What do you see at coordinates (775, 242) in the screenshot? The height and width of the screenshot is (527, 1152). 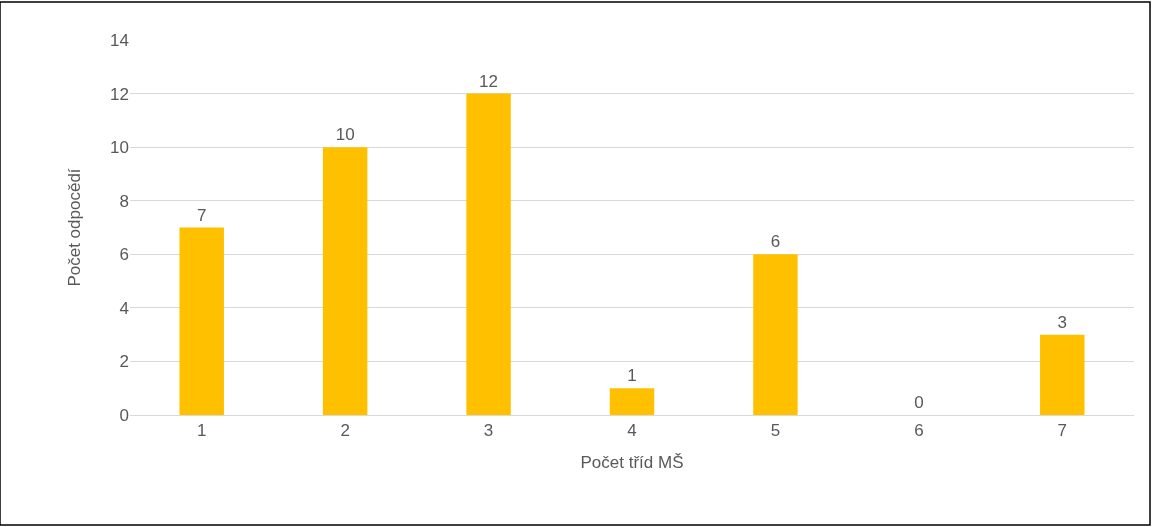 I see `data-label: 6` at bounding box center [775, 242].